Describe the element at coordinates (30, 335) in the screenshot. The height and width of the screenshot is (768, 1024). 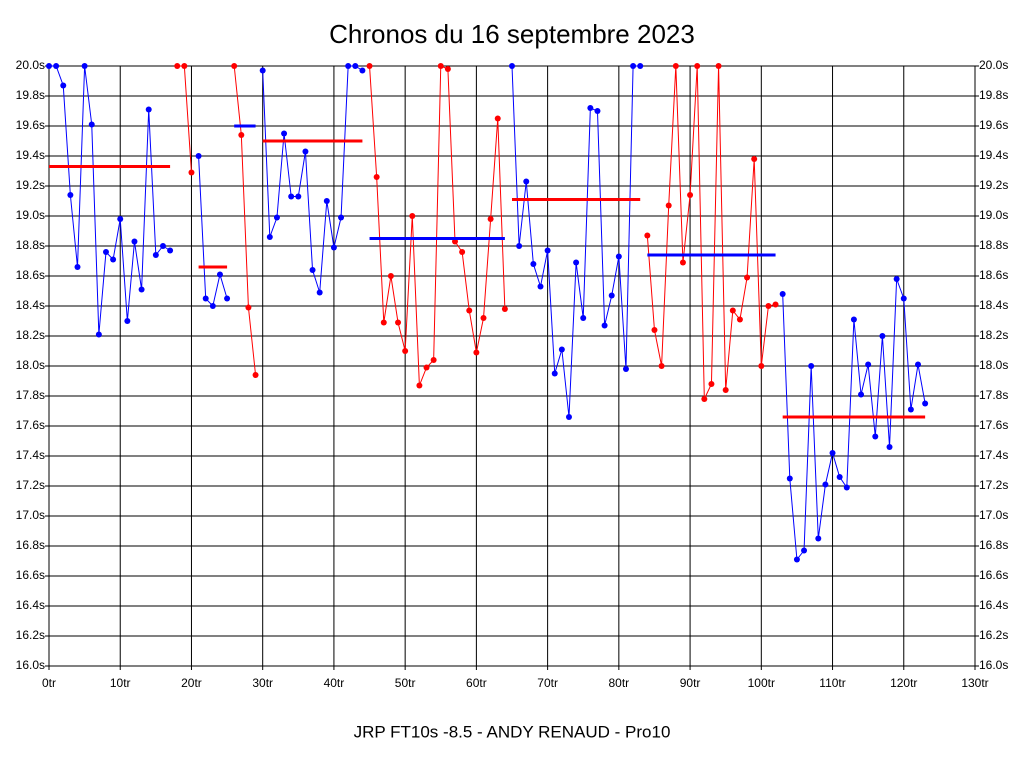
I see `y-tick-label: 18.2s` at that location.